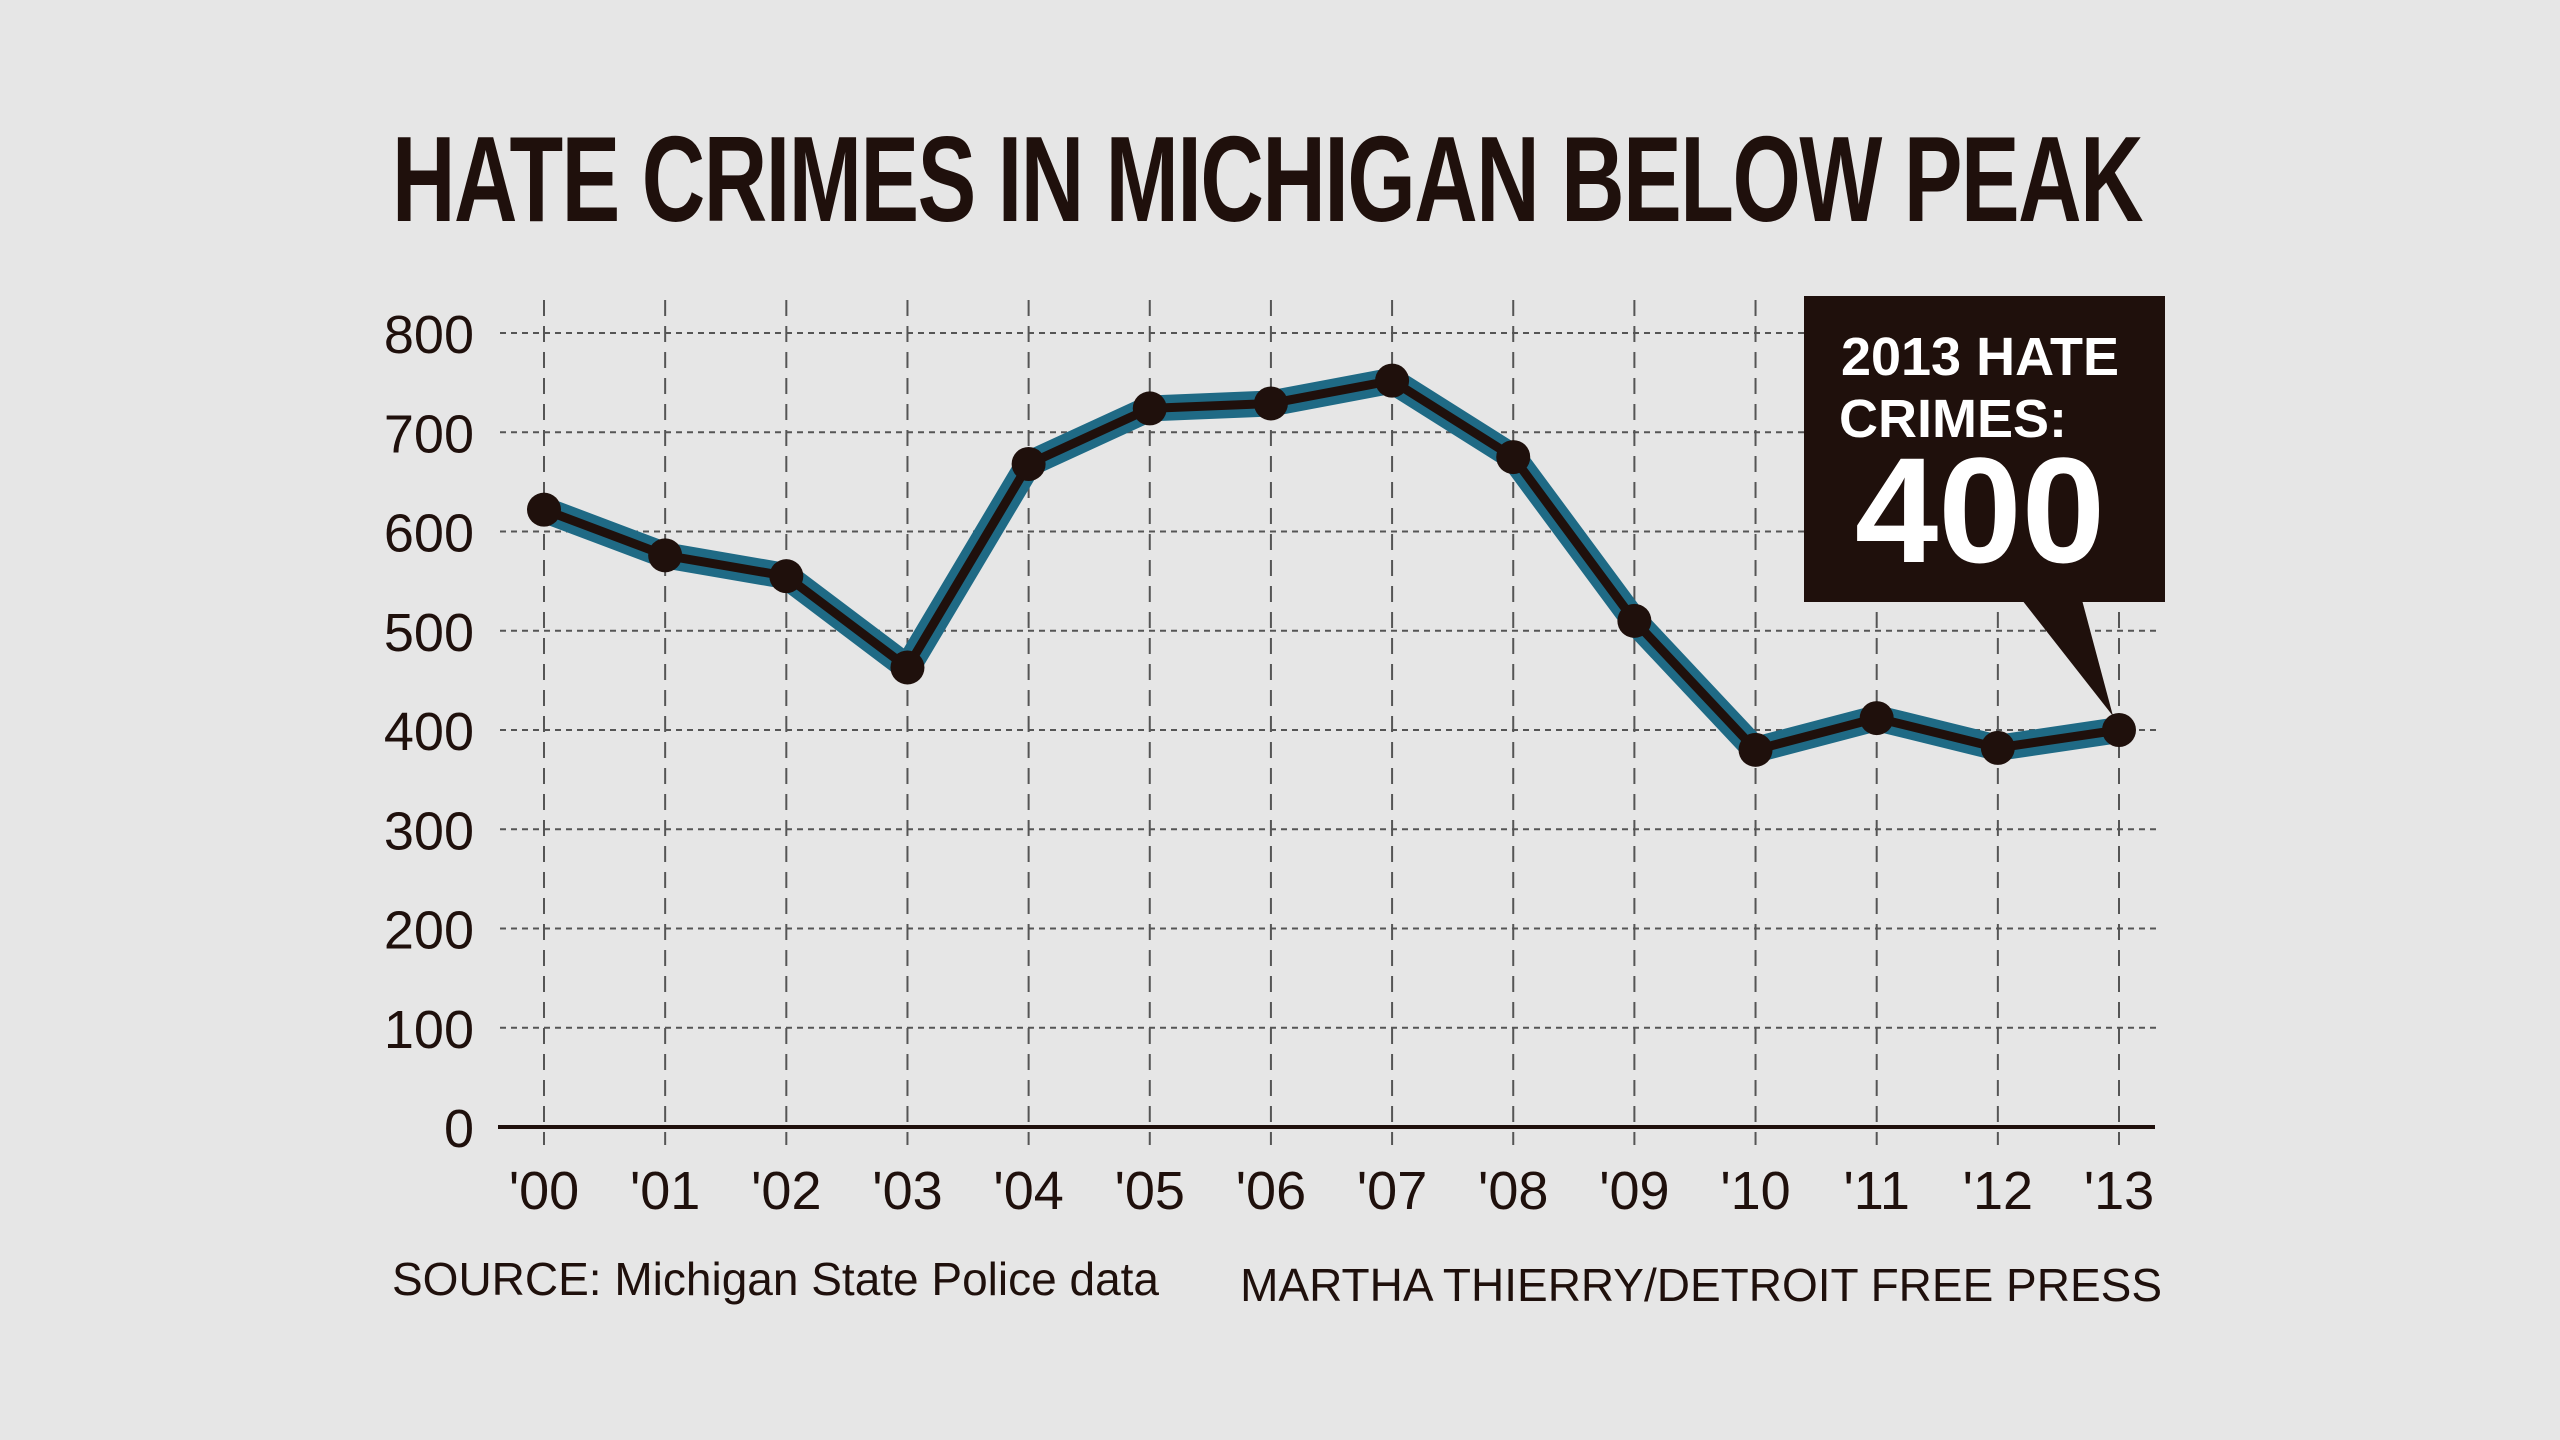  I want to click on x-tick-label: '00, so click(544, 1191).